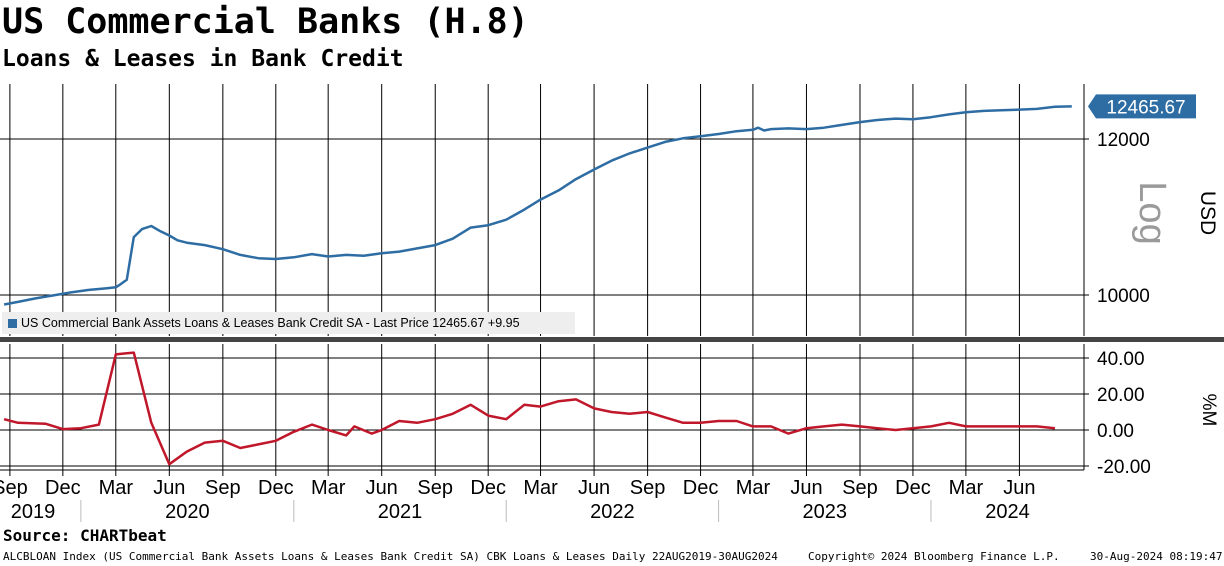 The image size is (1224, 566). Describe the element at coordinates (825, 512) in the screenshot. I see `x-year-label: 2023` at that location.